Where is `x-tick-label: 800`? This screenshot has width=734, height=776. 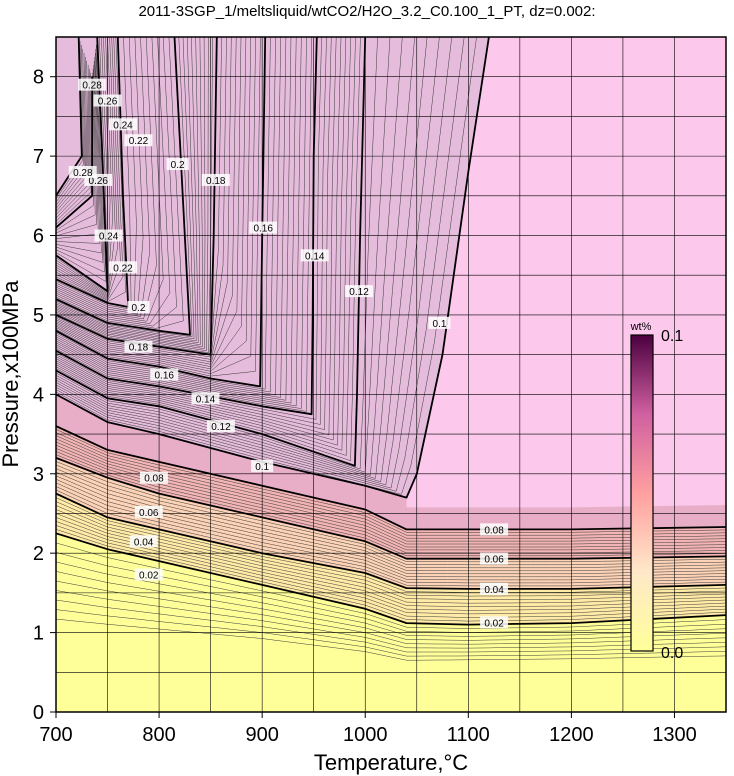 x-tick-label: 800 is located at coordinates (158, 735).